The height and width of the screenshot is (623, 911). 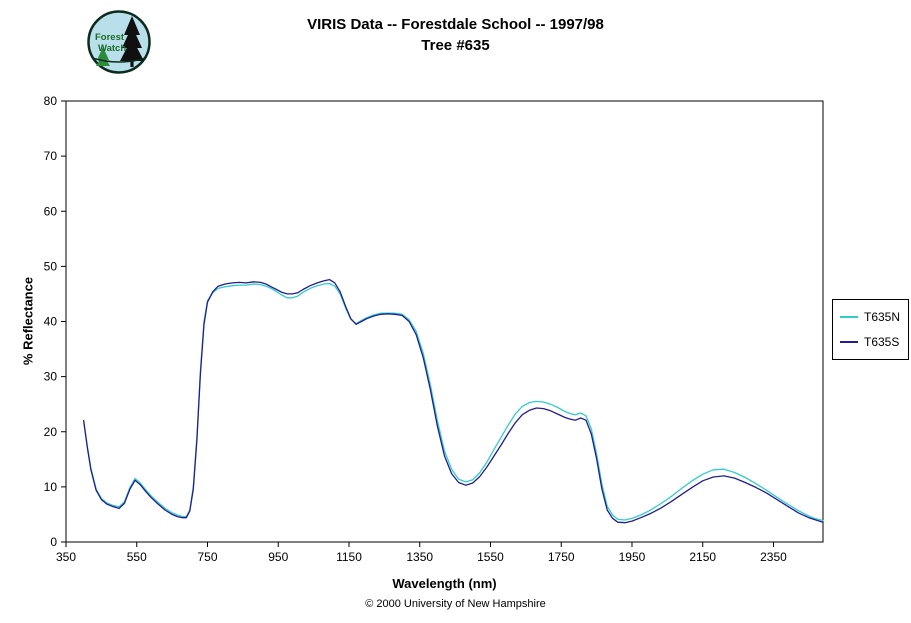 I want to click on x-tick-label: 350, so click(x=66, y=557).